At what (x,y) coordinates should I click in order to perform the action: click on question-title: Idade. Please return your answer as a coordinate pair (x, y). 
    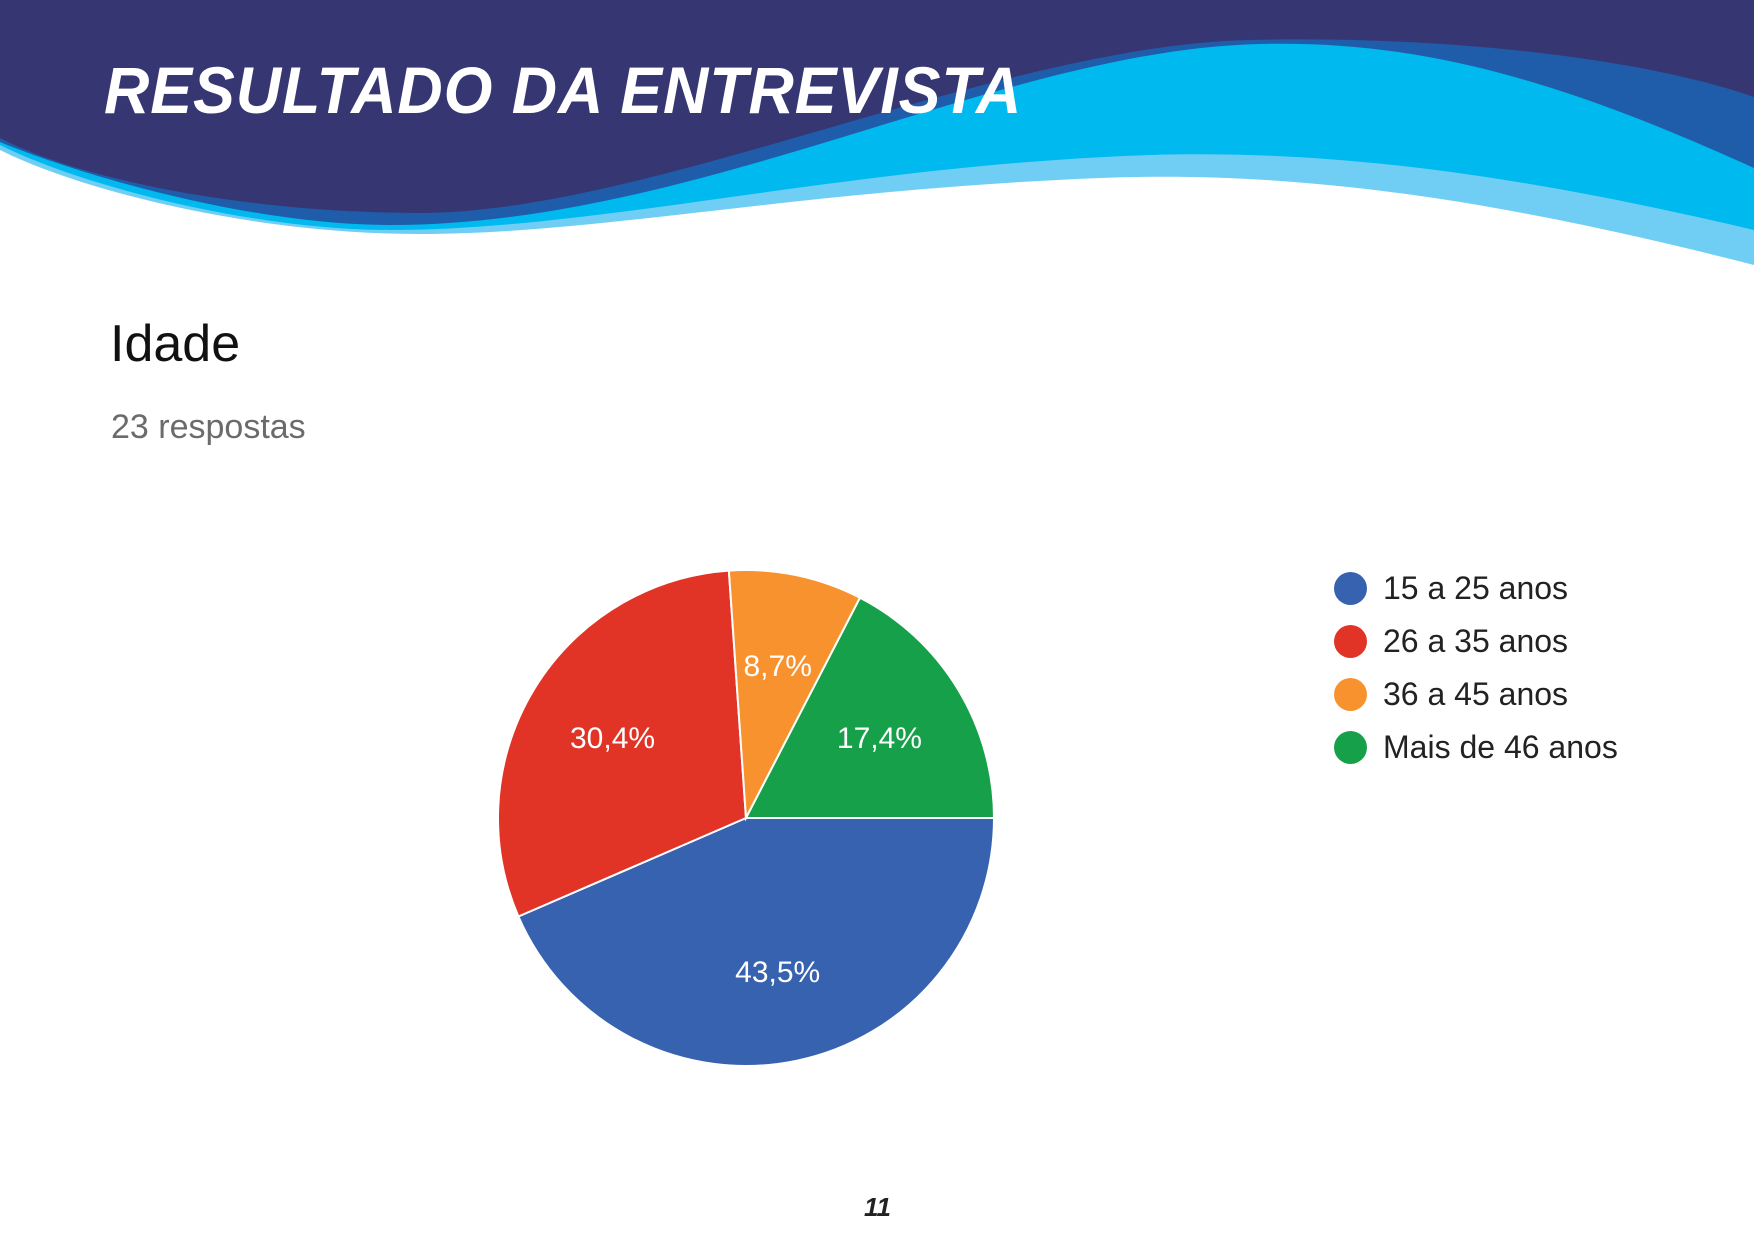
    Looking at the image, I should click on (175, 344).